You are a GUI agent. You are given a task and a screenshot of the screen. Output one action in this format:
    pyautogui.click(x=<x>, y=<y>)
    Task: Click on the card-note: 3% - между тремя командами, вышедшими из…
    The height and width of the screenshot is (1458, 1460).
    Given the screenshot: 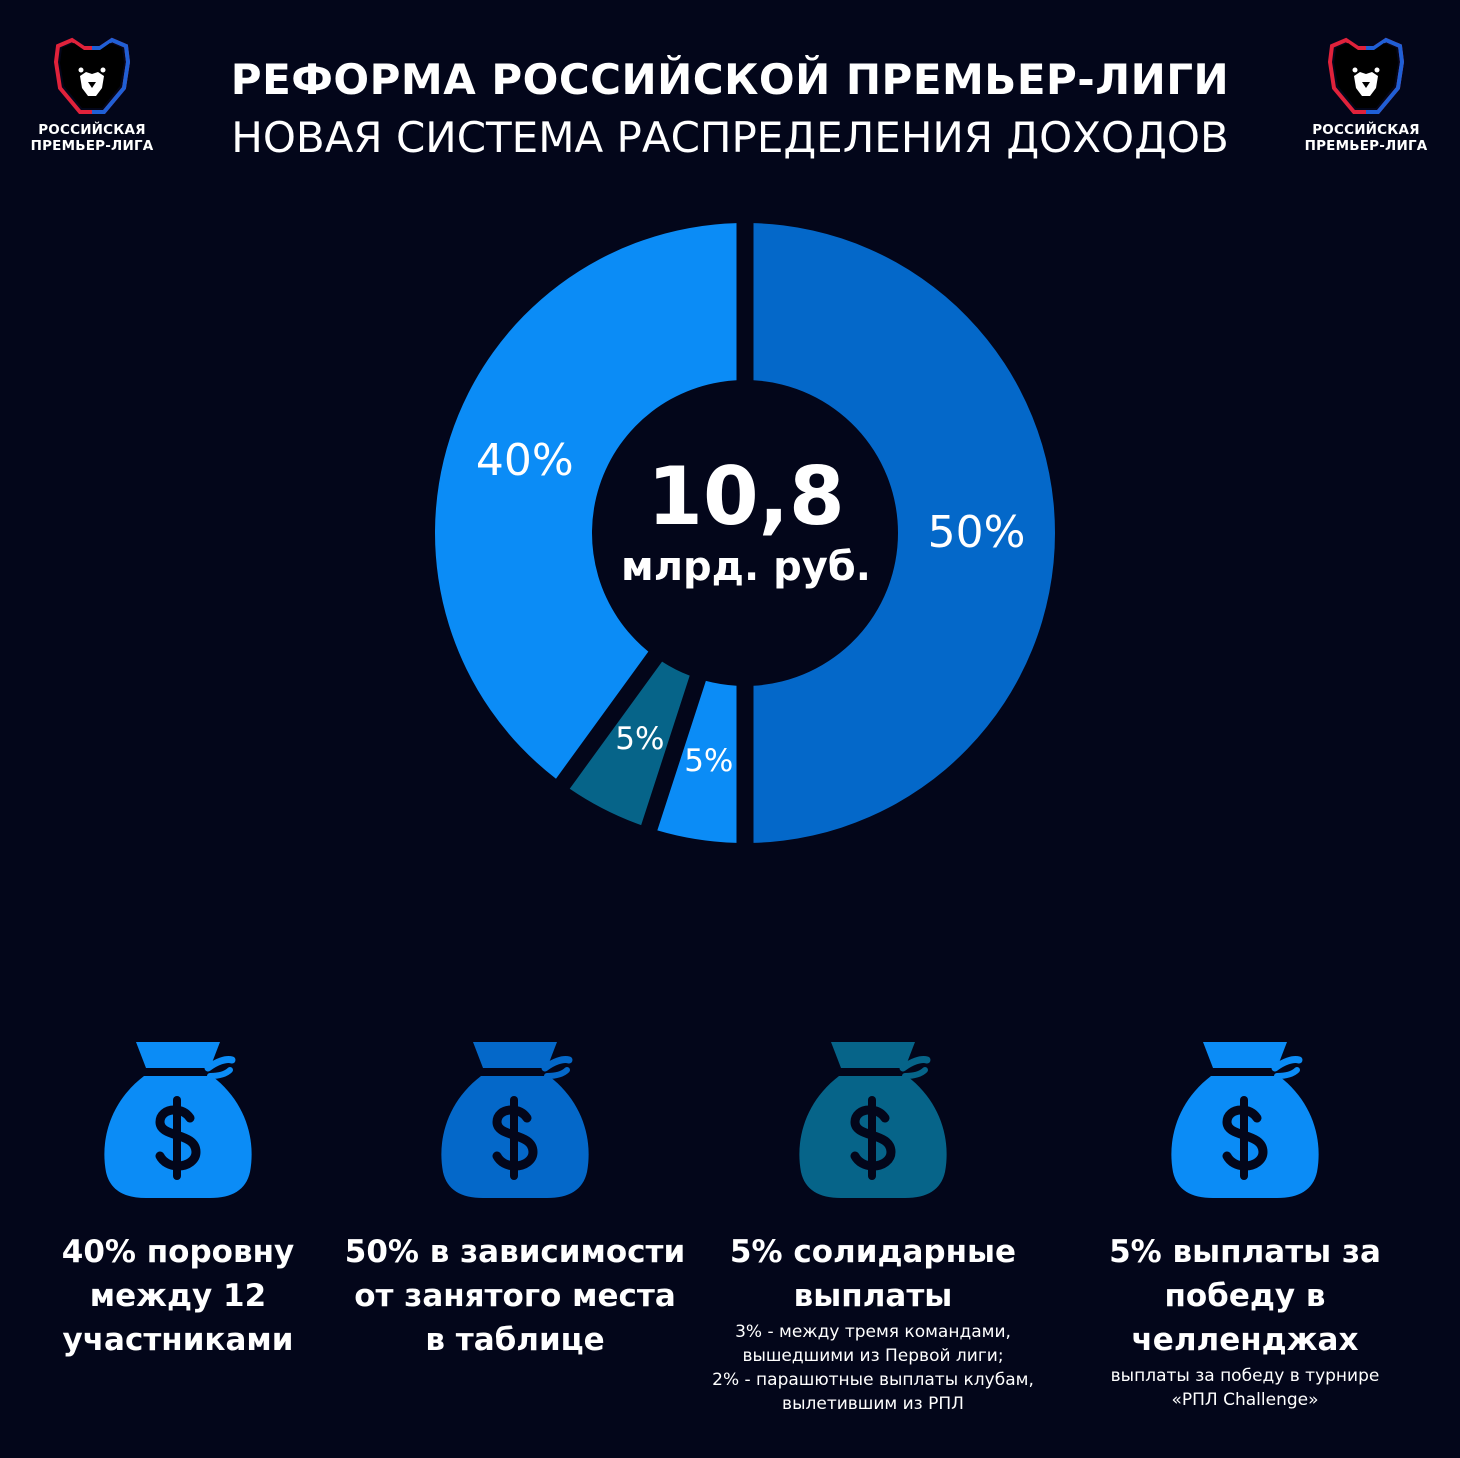 What is the action you would take?
    pyautogui.click(x=873, y=1368)
    